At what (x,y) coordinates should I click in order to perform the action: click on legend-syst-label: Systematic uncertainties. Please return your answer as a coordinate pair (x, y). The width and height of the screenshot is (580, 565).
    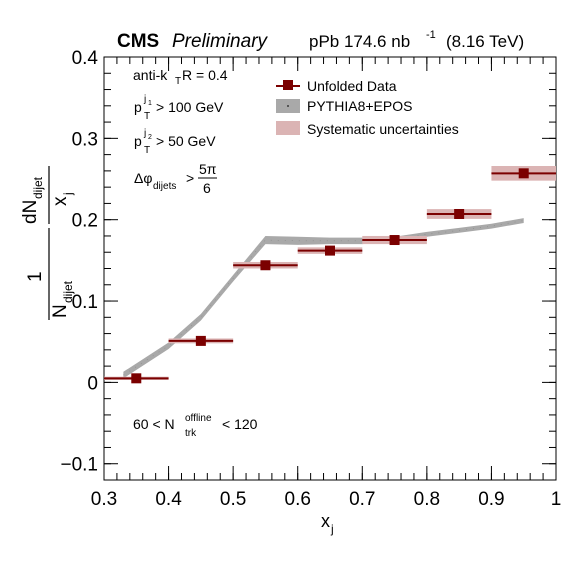
    Looking at the image, I should click on (383, 129).